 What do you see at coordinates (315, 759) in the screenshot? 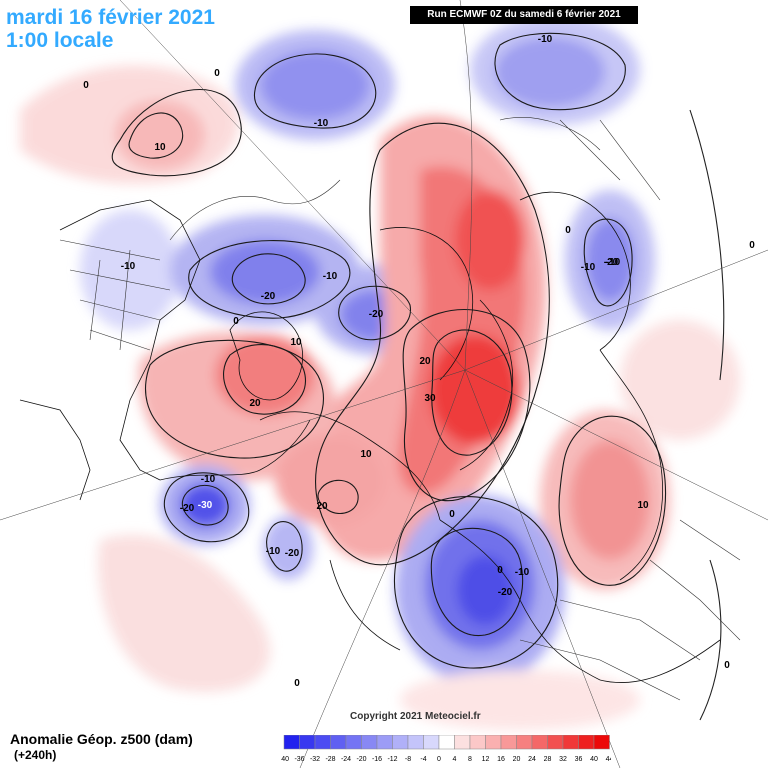
I see `colorbar-tick-label: -32` at bounding box center [315, 759].